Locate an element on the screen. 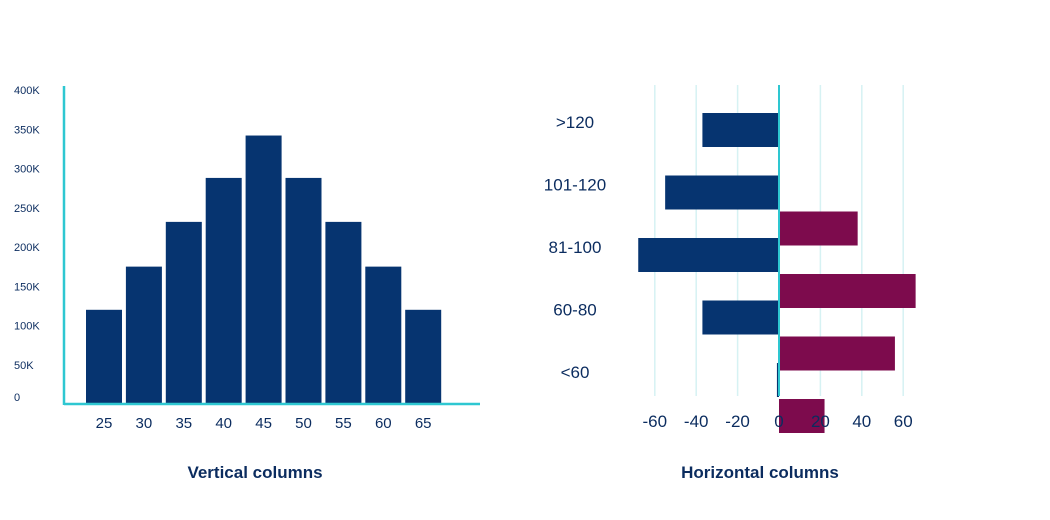  y-tick-label: 50K is located at coordinates (24, 366).